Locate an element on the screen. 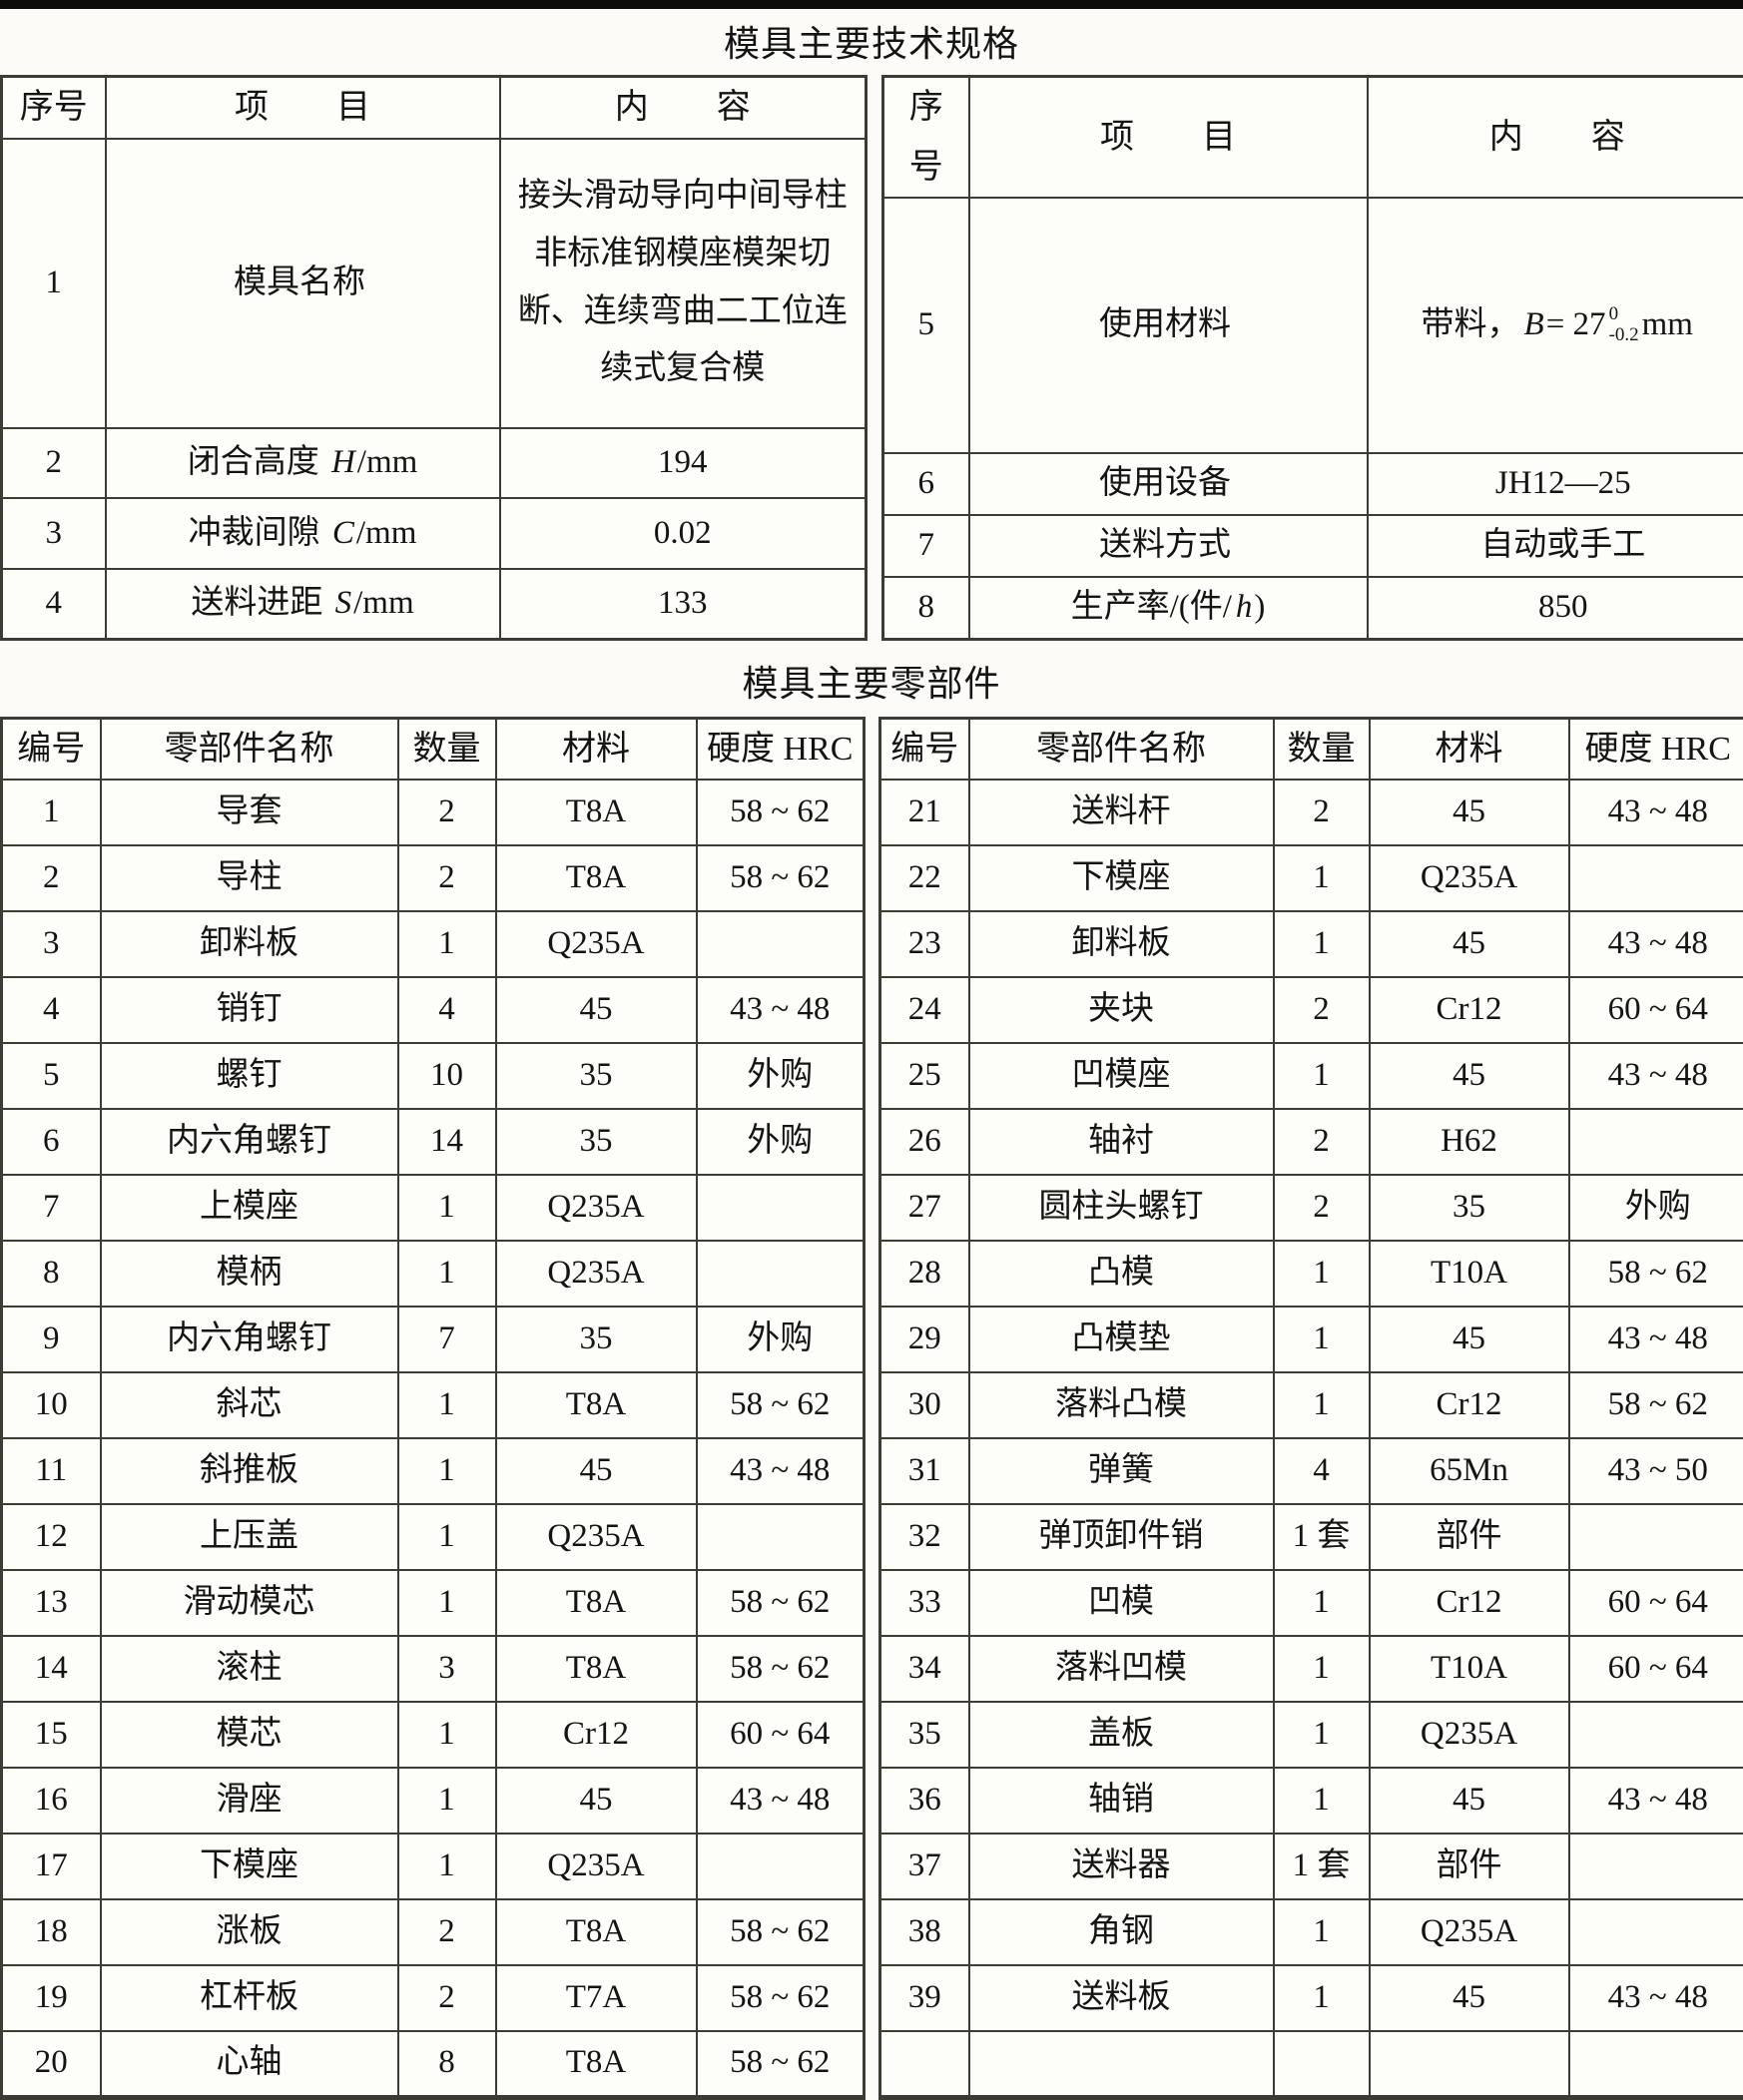 This screenshot has width=1743, height=2100. spec-header-row-right: 序号 项 目 内 容 is located at coordinates (1313, 138).